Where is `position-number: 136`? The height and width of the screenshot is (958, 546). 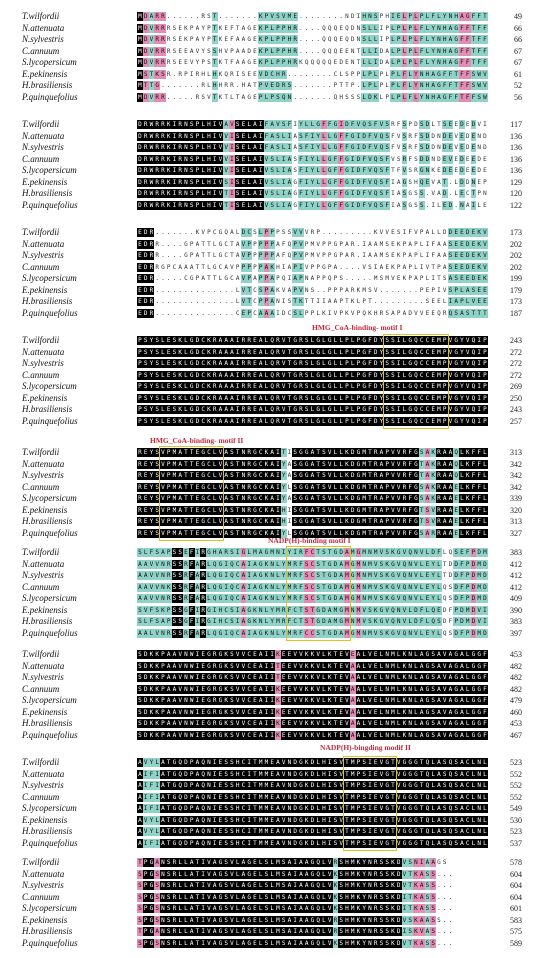 position-number: 136 is located at coordinates (516, 170).